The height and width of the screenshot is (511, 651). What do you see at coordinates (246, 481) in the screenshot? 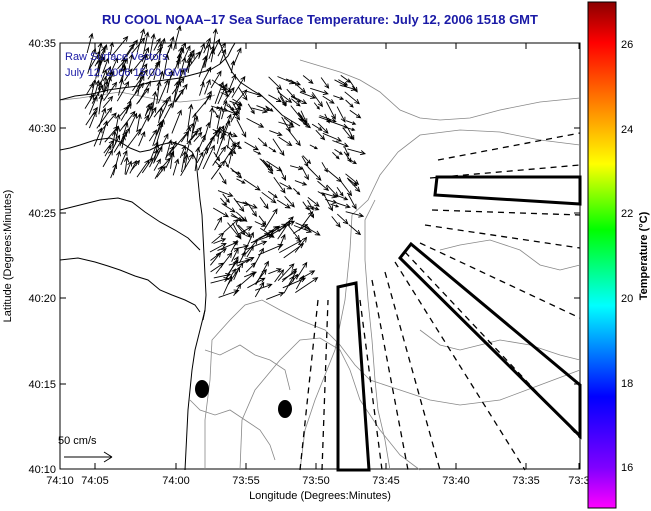
I see `x-tick-label: 73:55` at bounding box center [246, 481].